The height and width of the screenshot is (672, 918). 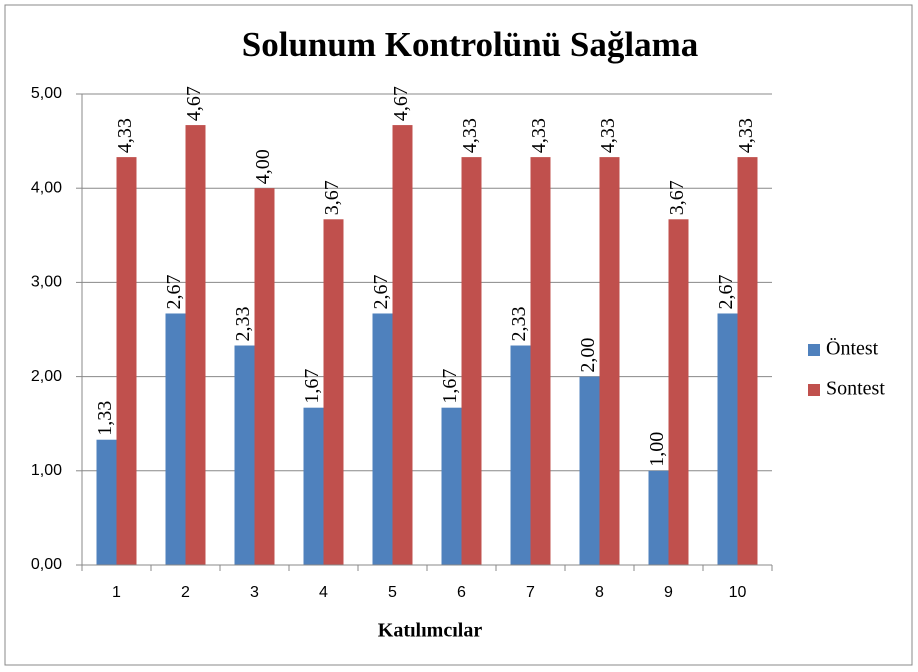 I want to click on value-label: 1,00, so click(x=657, y=449).